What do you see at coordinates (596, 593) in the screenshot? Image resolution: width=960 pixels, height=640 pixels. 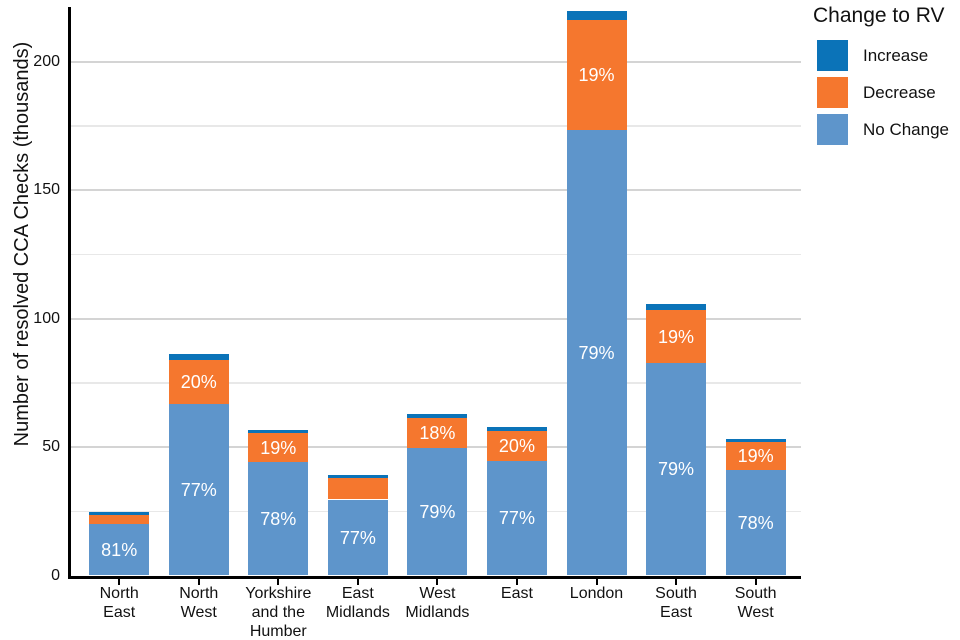 I see `x-category-label: London` at bounding box center [596, 593].